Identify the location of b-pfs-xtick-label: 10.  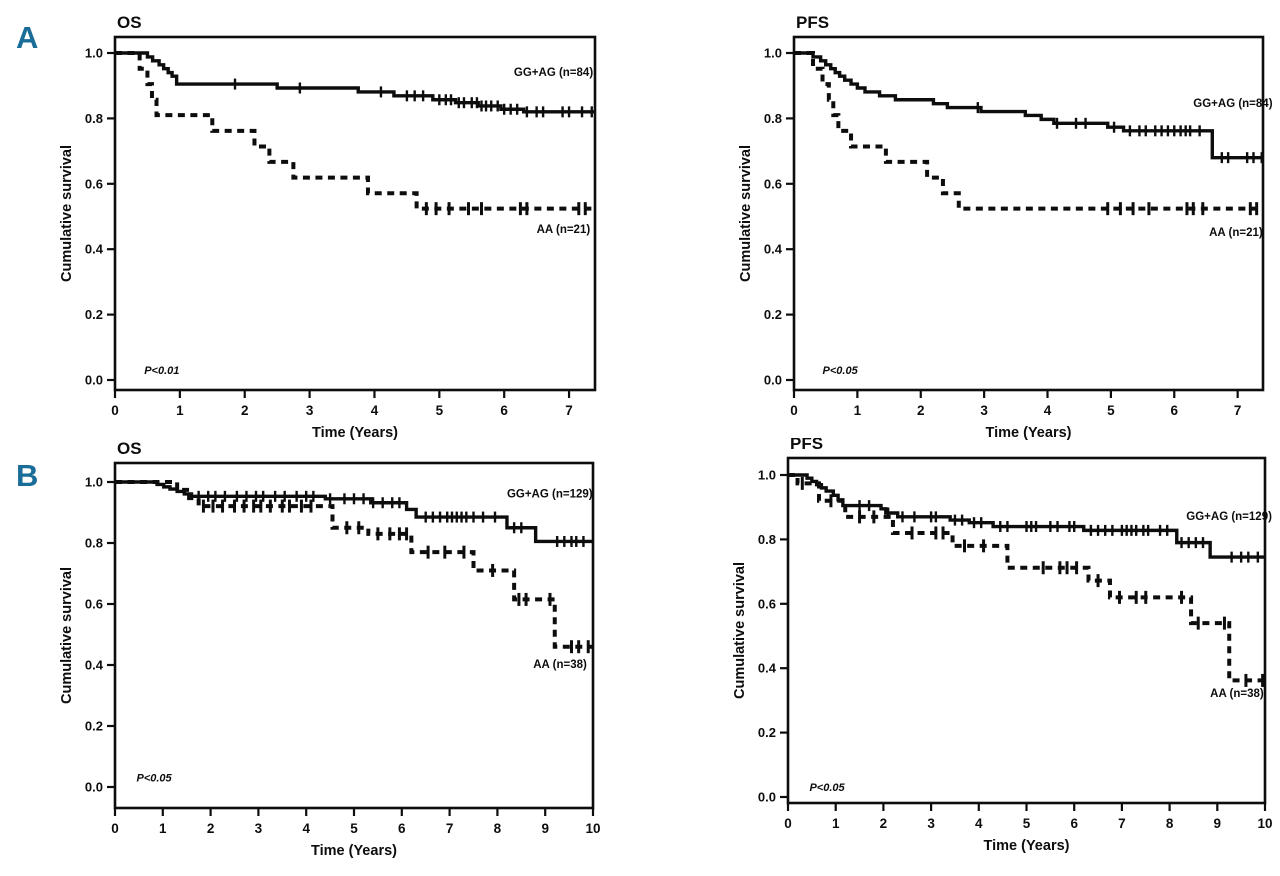
(1264, 823).